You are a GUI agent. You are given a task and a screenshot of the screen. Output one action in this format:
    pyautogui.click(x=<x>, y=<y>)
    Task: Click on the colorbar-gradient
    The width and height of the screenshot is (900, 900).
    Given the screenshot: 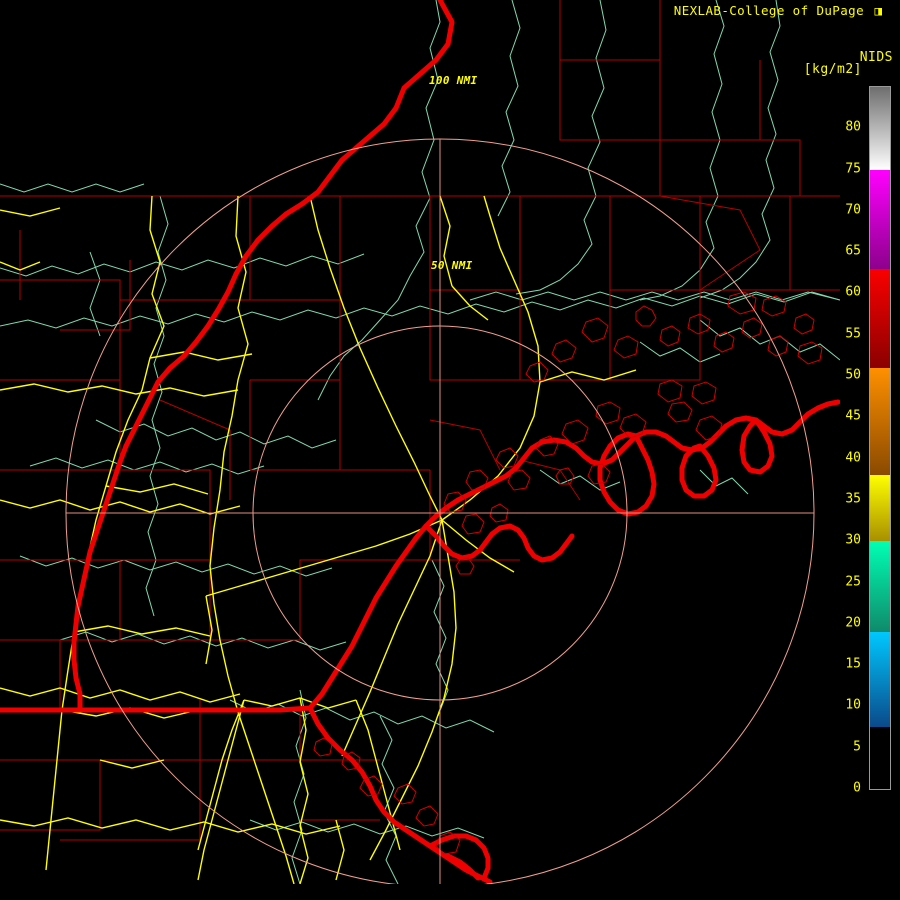 What is the action you would take?
    pyautogui.click(x=880, y=438)
    